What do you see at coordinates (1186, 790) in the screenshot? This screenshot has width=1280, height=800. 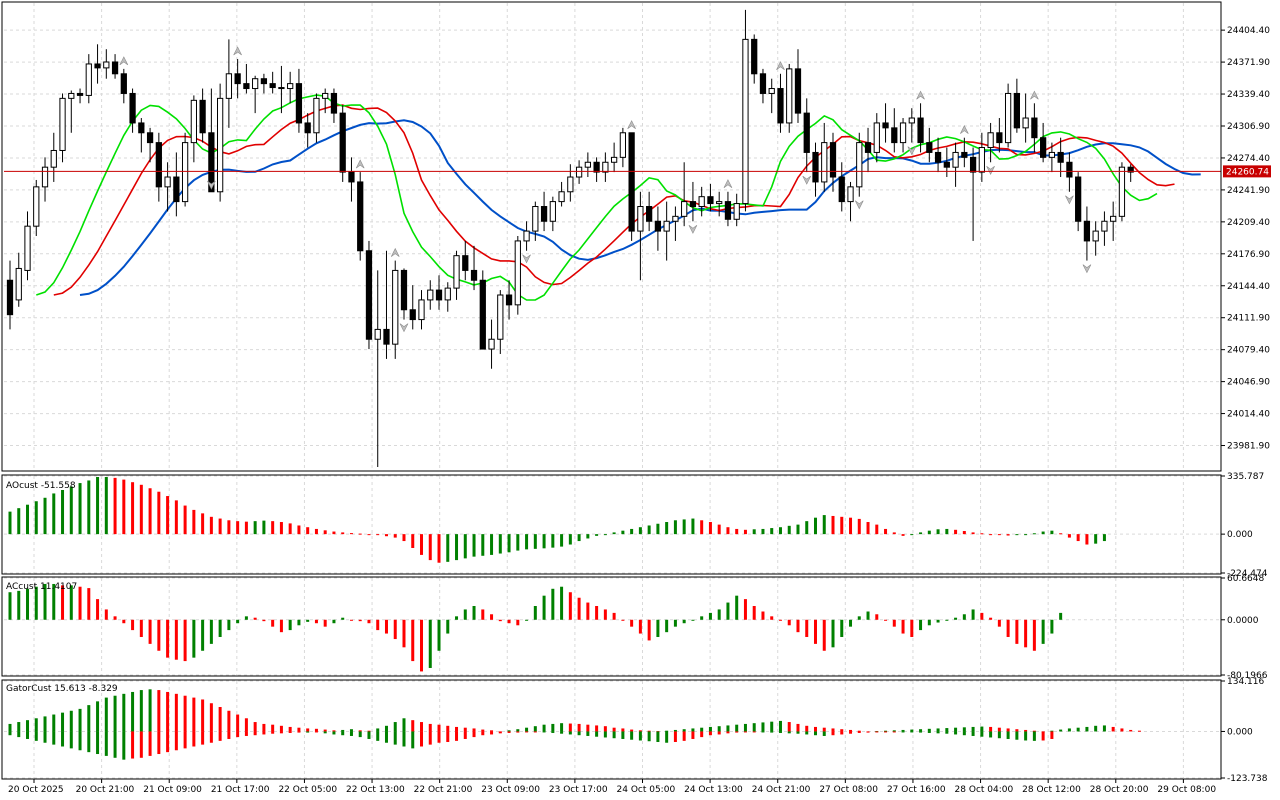 I see `time-tick-label: 29 Oct 08:00` at bounding box center [1186, 790].